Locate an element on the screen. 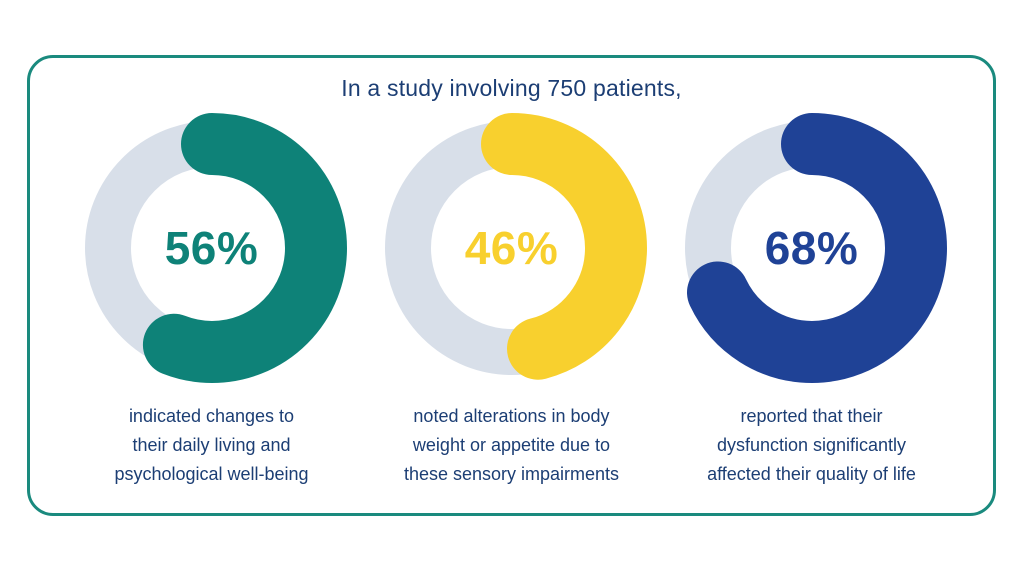 The height and width of the screenshot is (576, 1024). percent-label: 56% is located at coordinates (211, 248).